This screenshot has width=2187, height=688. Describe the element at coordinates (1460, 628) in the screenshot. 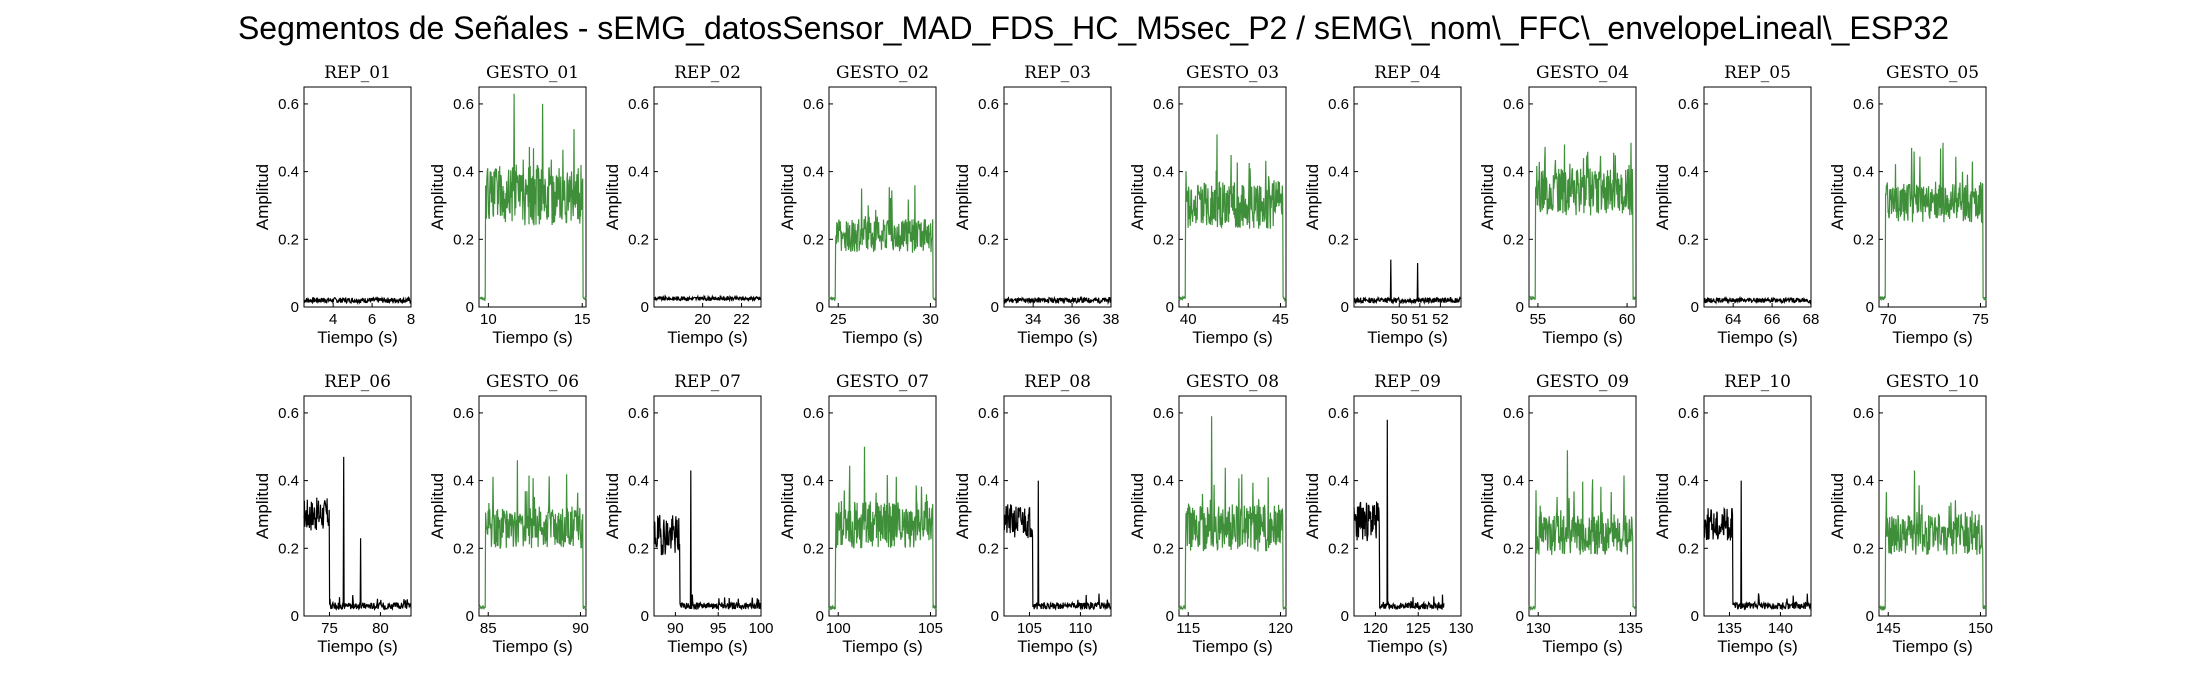

I see `x-tick-label: 130` at that location.